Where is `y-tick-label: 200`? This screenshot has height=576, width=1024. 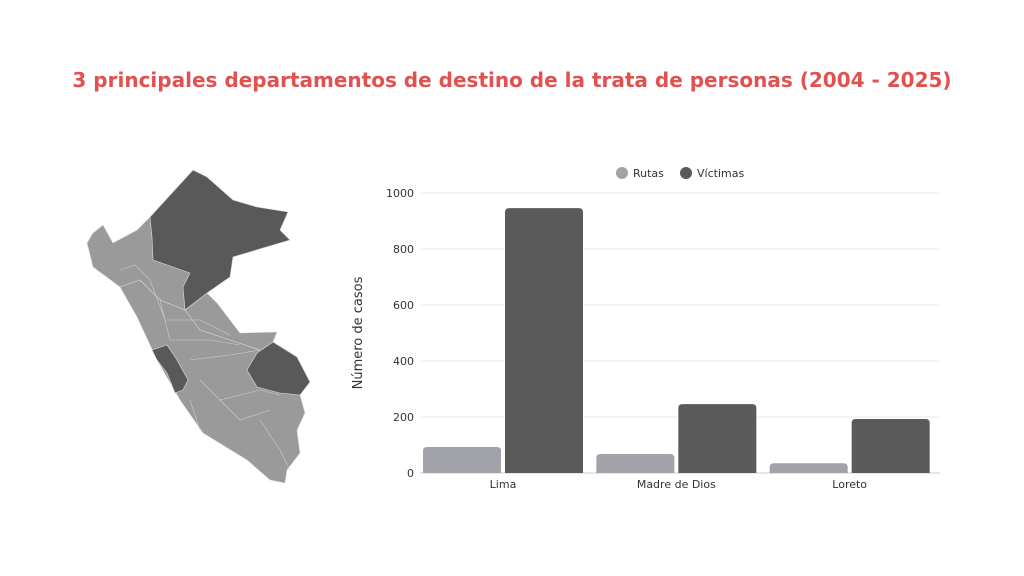
y-tick-label: 200 is located at coordinates (403, 417).